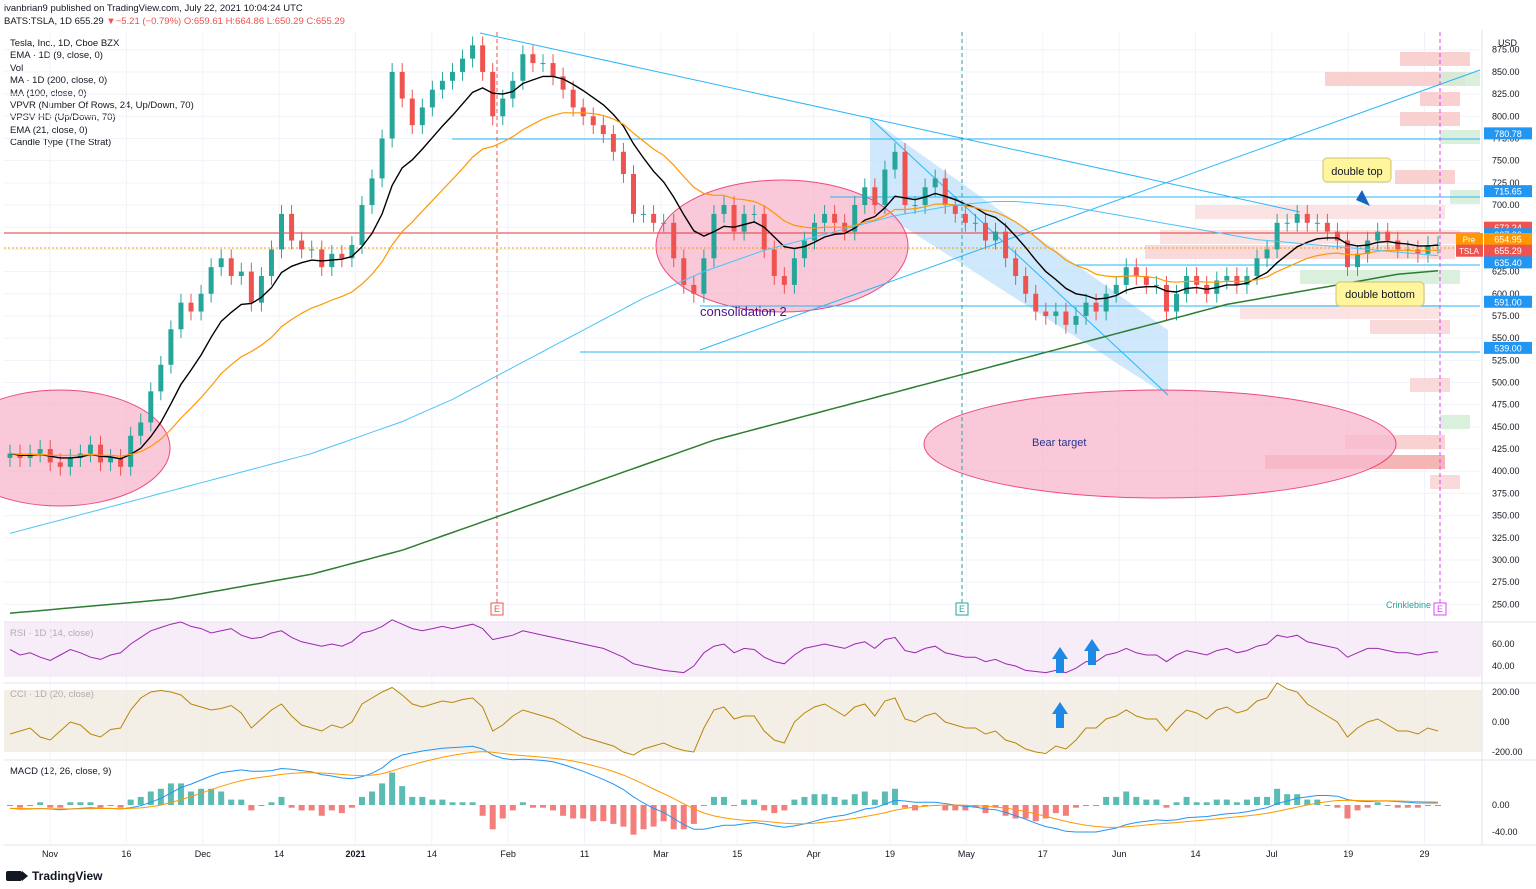 The height and width of the screenshot is (889, 1536). I want to click on y-tick-label: 725.00, so click(1506, 183).